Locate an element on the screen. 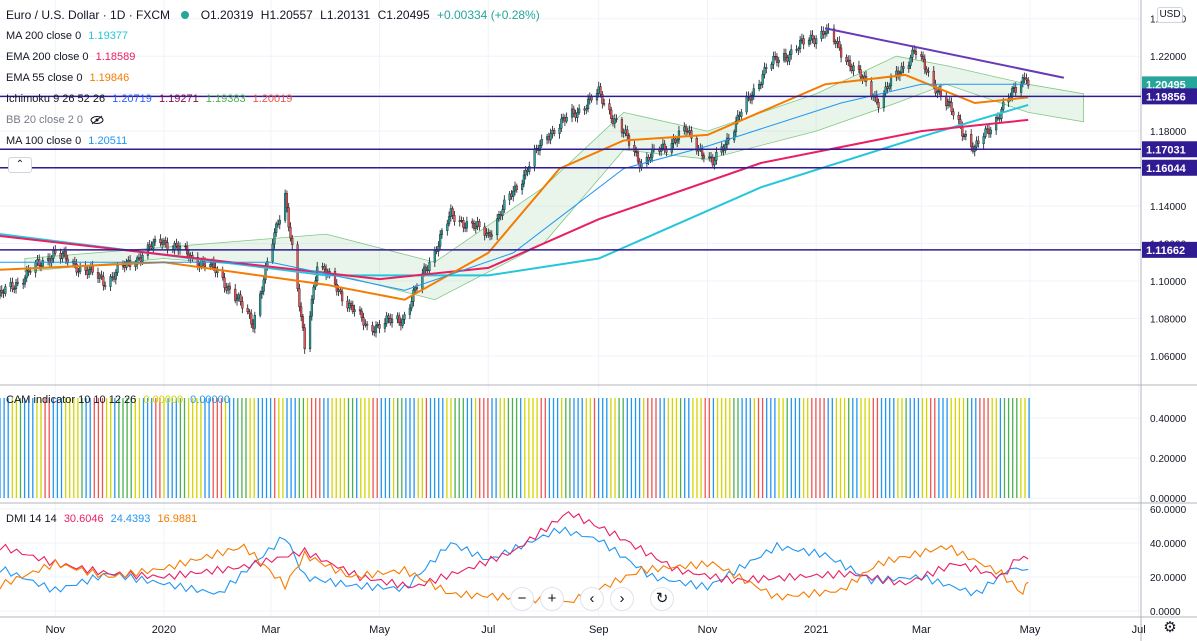 The height and width of the screenshot is (641, 1197). time-axis-label: May is located at coordinates (379, 630).